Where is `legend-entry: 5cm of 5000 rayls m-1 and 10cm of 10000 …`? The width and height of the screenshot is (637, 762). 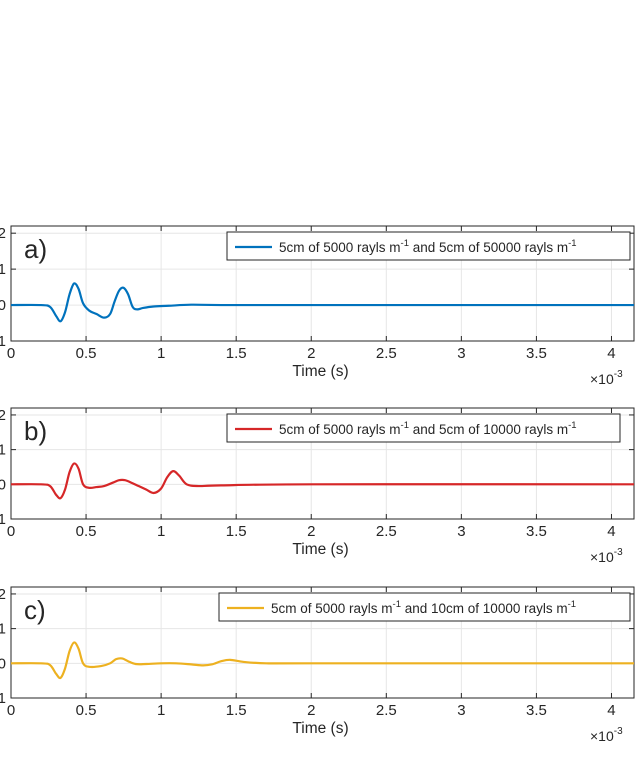
legend-entry: 5cm of 5000 rayls m-1 and 10cm of 10000 … is located at coordinates (423, 607).